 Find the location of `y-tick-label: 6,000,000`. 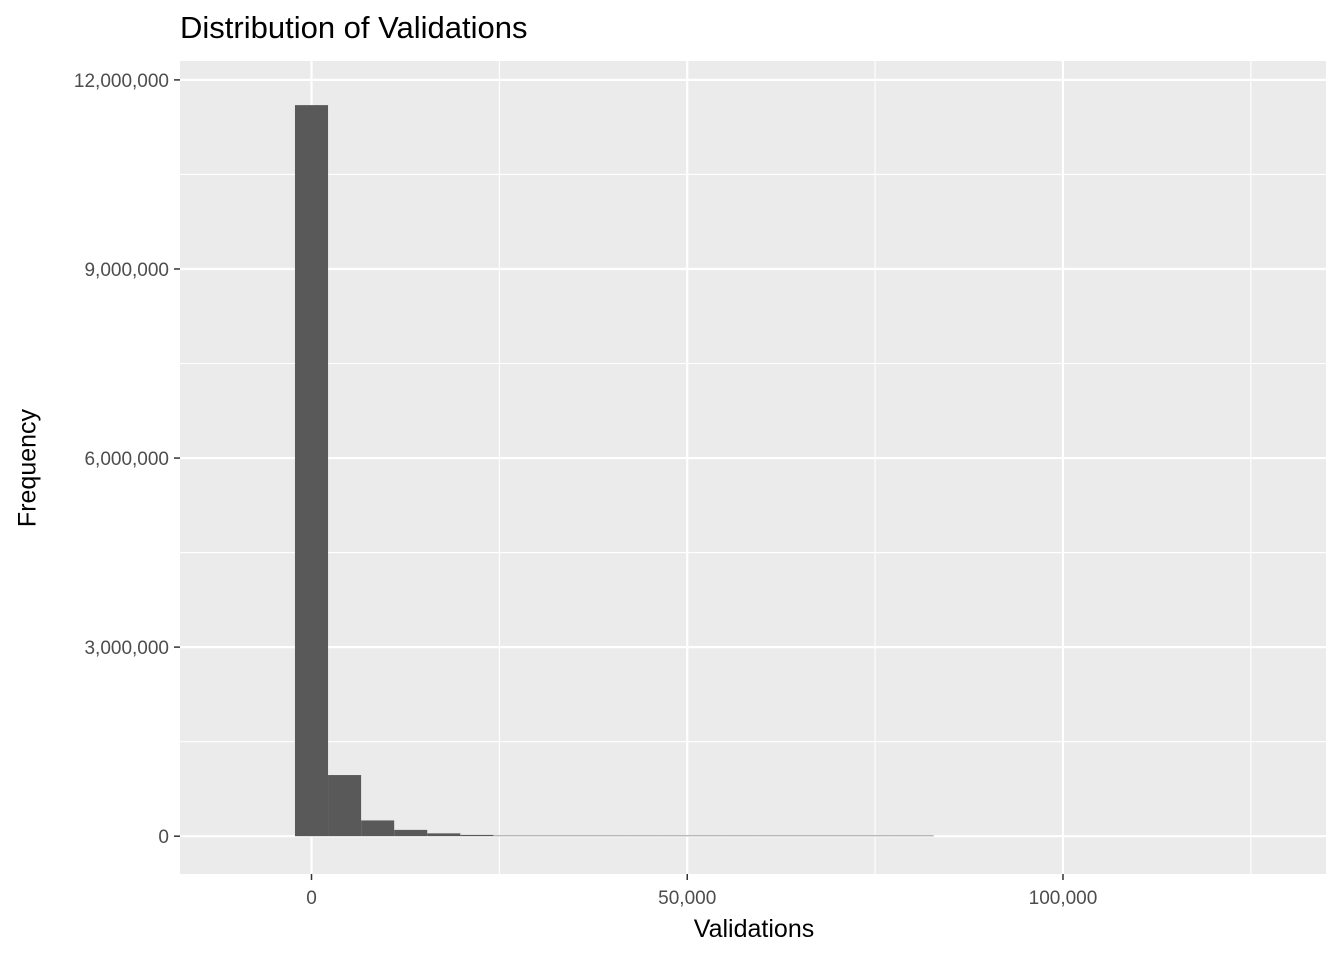

y-tick-label: 6,000,000 is located at coordinates (126, 459).